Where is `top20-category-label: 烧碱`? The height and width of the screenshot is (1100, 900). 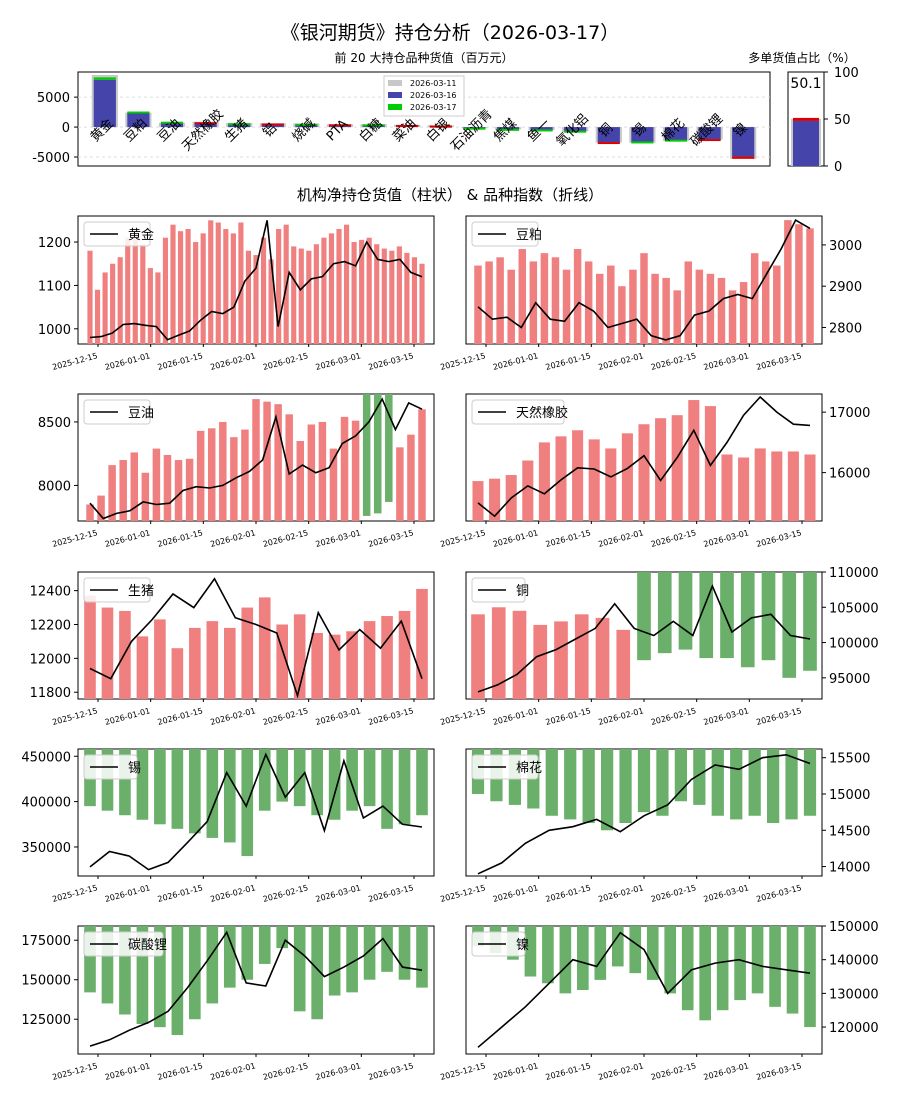 top20-category-label: 烧碱 is located at coordinates (303, 130).